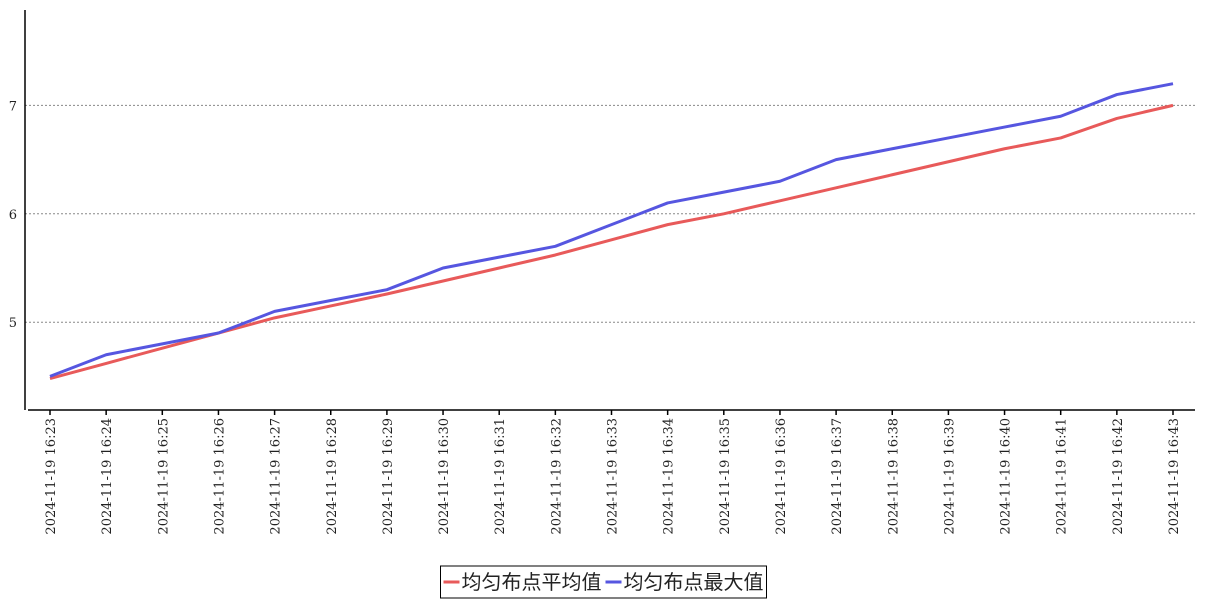  What do you see at coordinates (13, 106) in the screenshot?
I see `y-tick-label: 7` at bounding box center [13, 106].